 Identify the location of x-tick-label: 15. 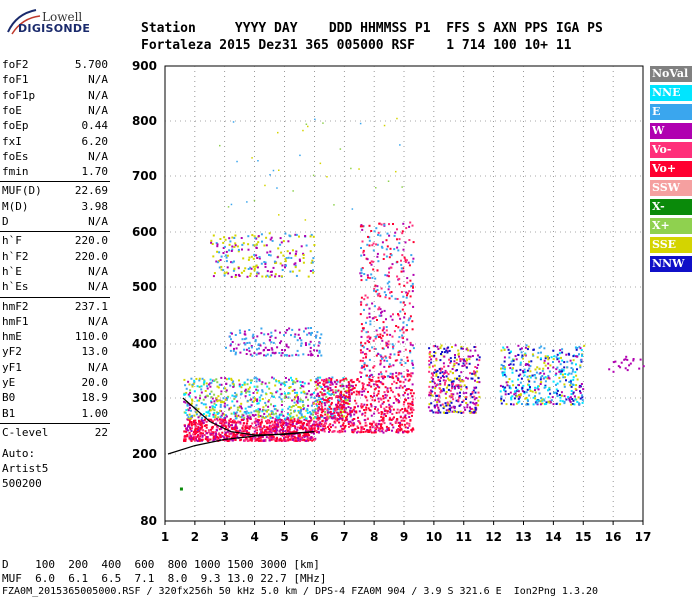
(583, 537).